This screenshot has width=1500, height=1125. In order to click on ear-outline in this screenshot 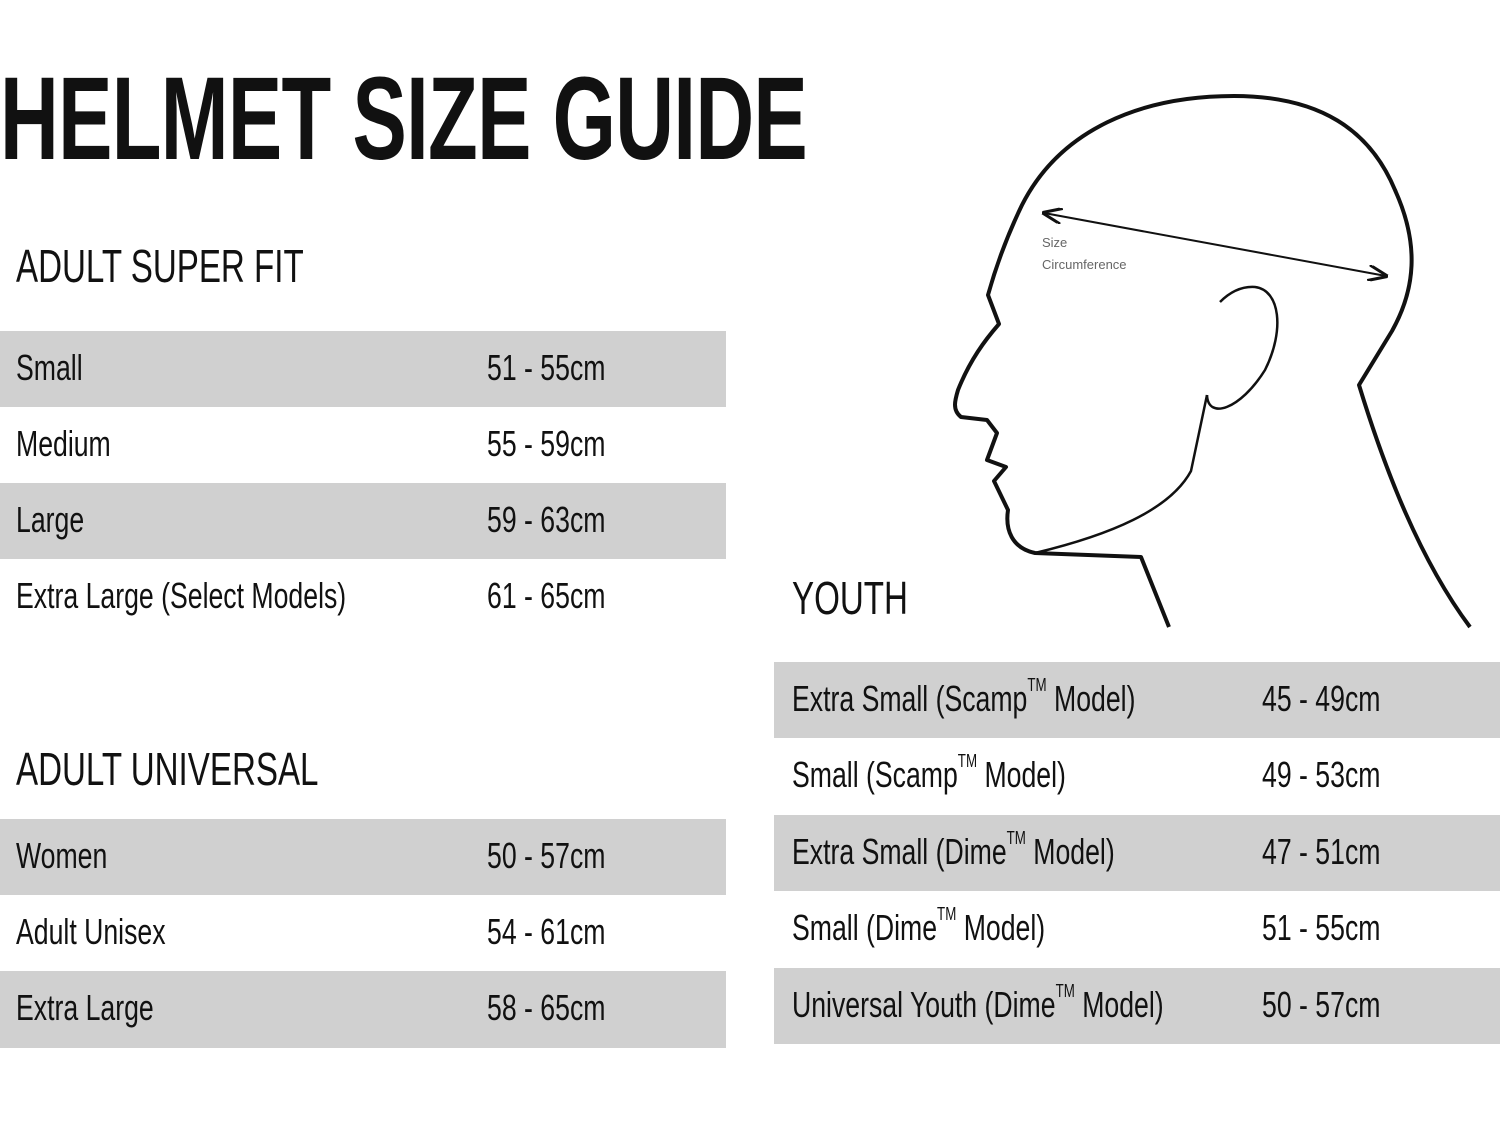, I will do `click(1242, 347)`.